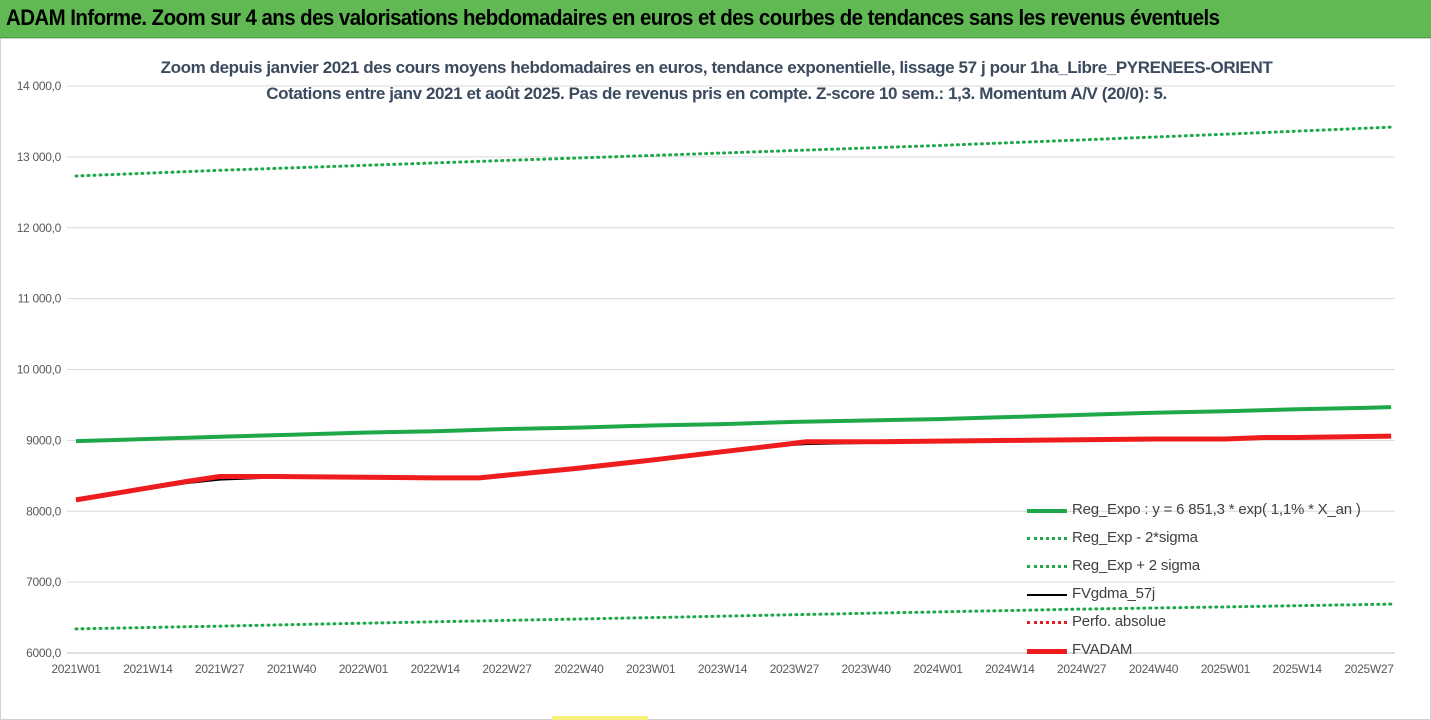  Describe the element at coordinates (507, 669) in the screenshot. I see `x-tick-label: 2022W27` at that location.